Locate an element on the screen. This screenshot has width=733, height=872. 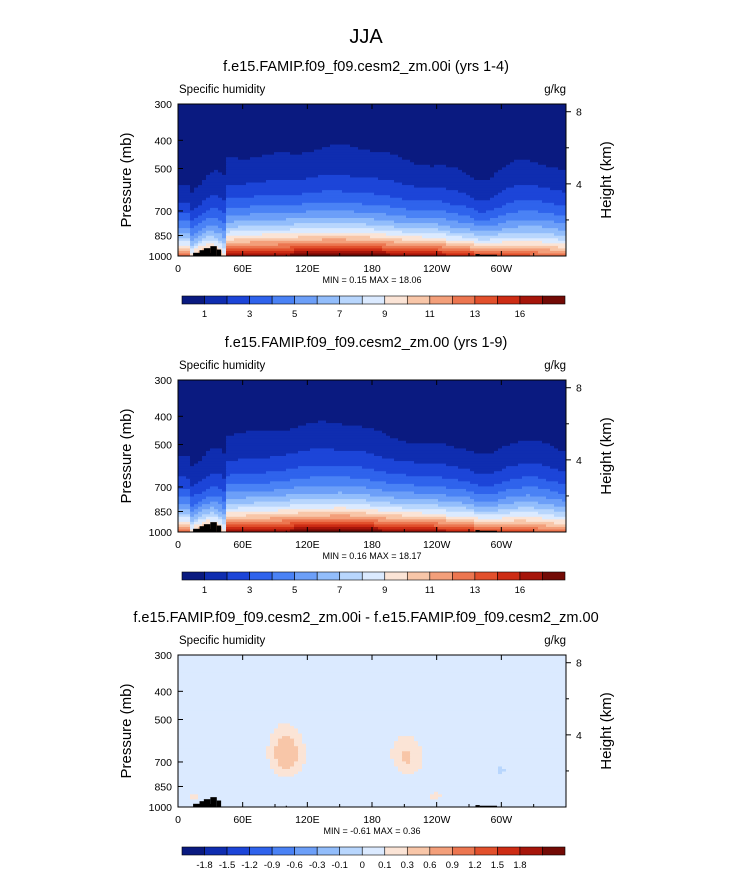
topography is located at coordinates (488, 255).